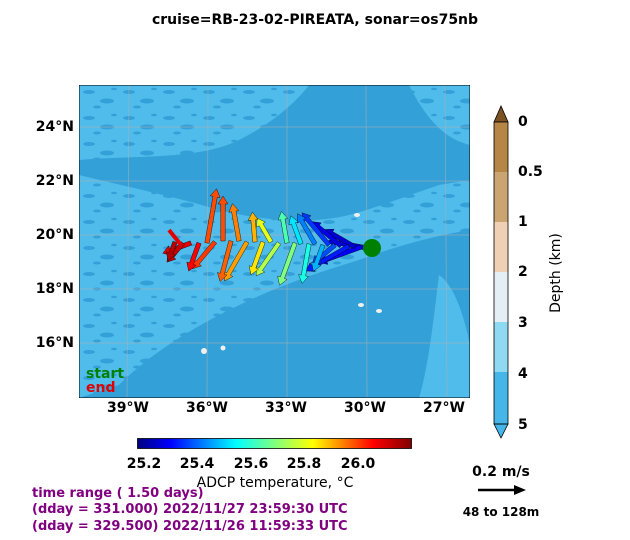 The height and width of the screenshot is (540, 630). Describe the element at coordinates (444, 408) in the screenshot. I see `lon-label: 27°W` at that location.